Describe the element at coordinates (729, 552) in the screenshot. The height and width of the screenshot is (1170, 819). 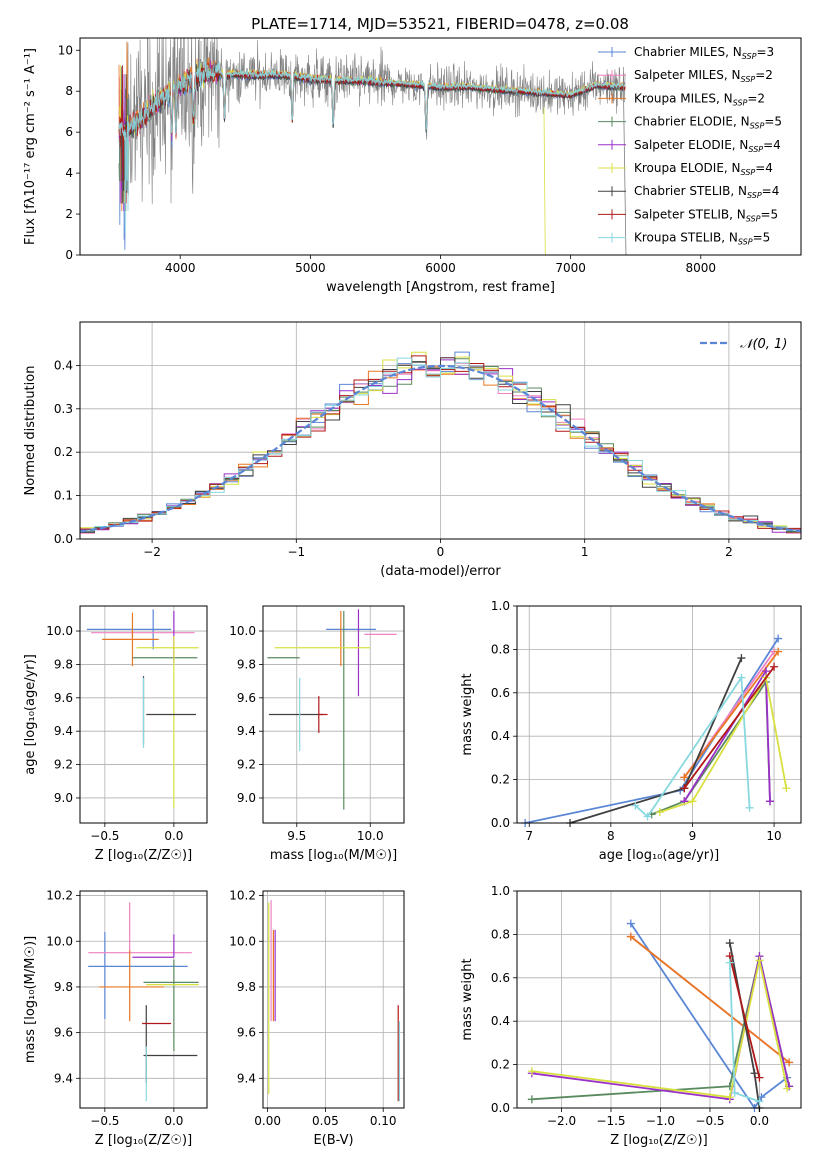
I see `x-tick-label: 2` at that location.